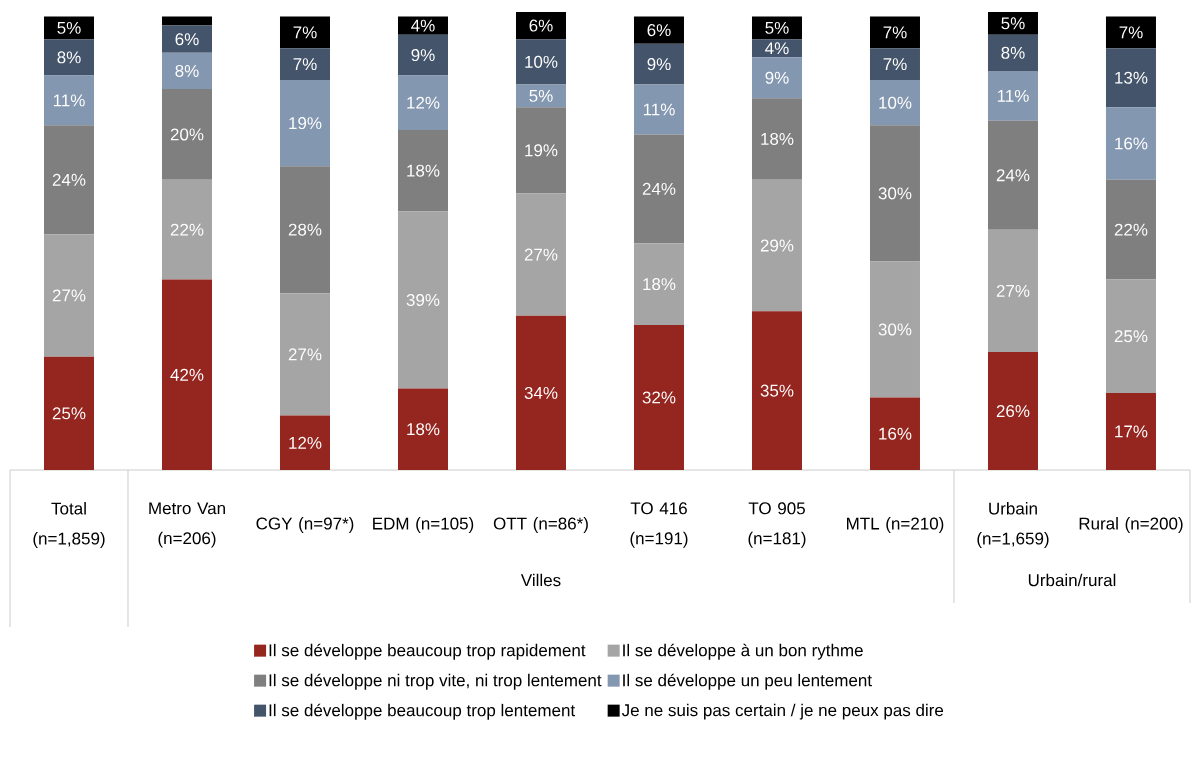  I want to click on x-tick-label: TO 416 (n=191), so click(659, 525).